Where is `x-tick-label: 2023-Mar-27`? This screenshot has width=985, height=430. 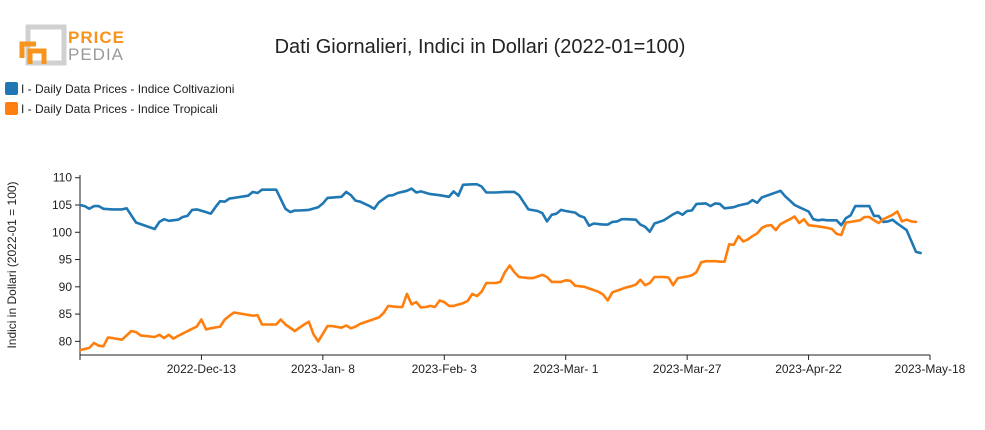
x-tick-label: 2023-Mar-27 is located at coordinates (687, 369).